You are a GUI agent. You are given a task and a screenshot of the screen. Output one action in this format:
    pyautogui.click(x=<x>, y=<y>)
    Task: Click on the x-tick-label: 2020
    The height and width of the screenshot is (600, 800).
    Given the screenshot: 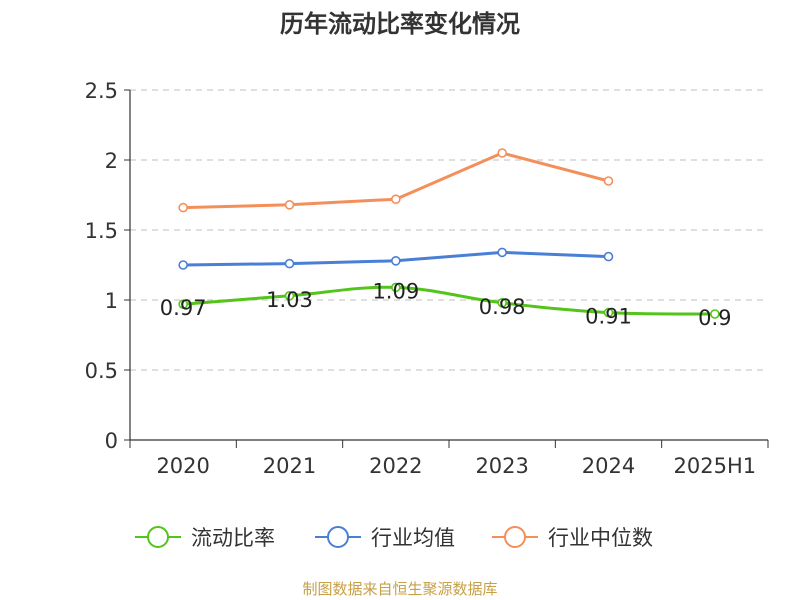 What is the action you would take?
    pyautogui.click(x=182, y=466)
    